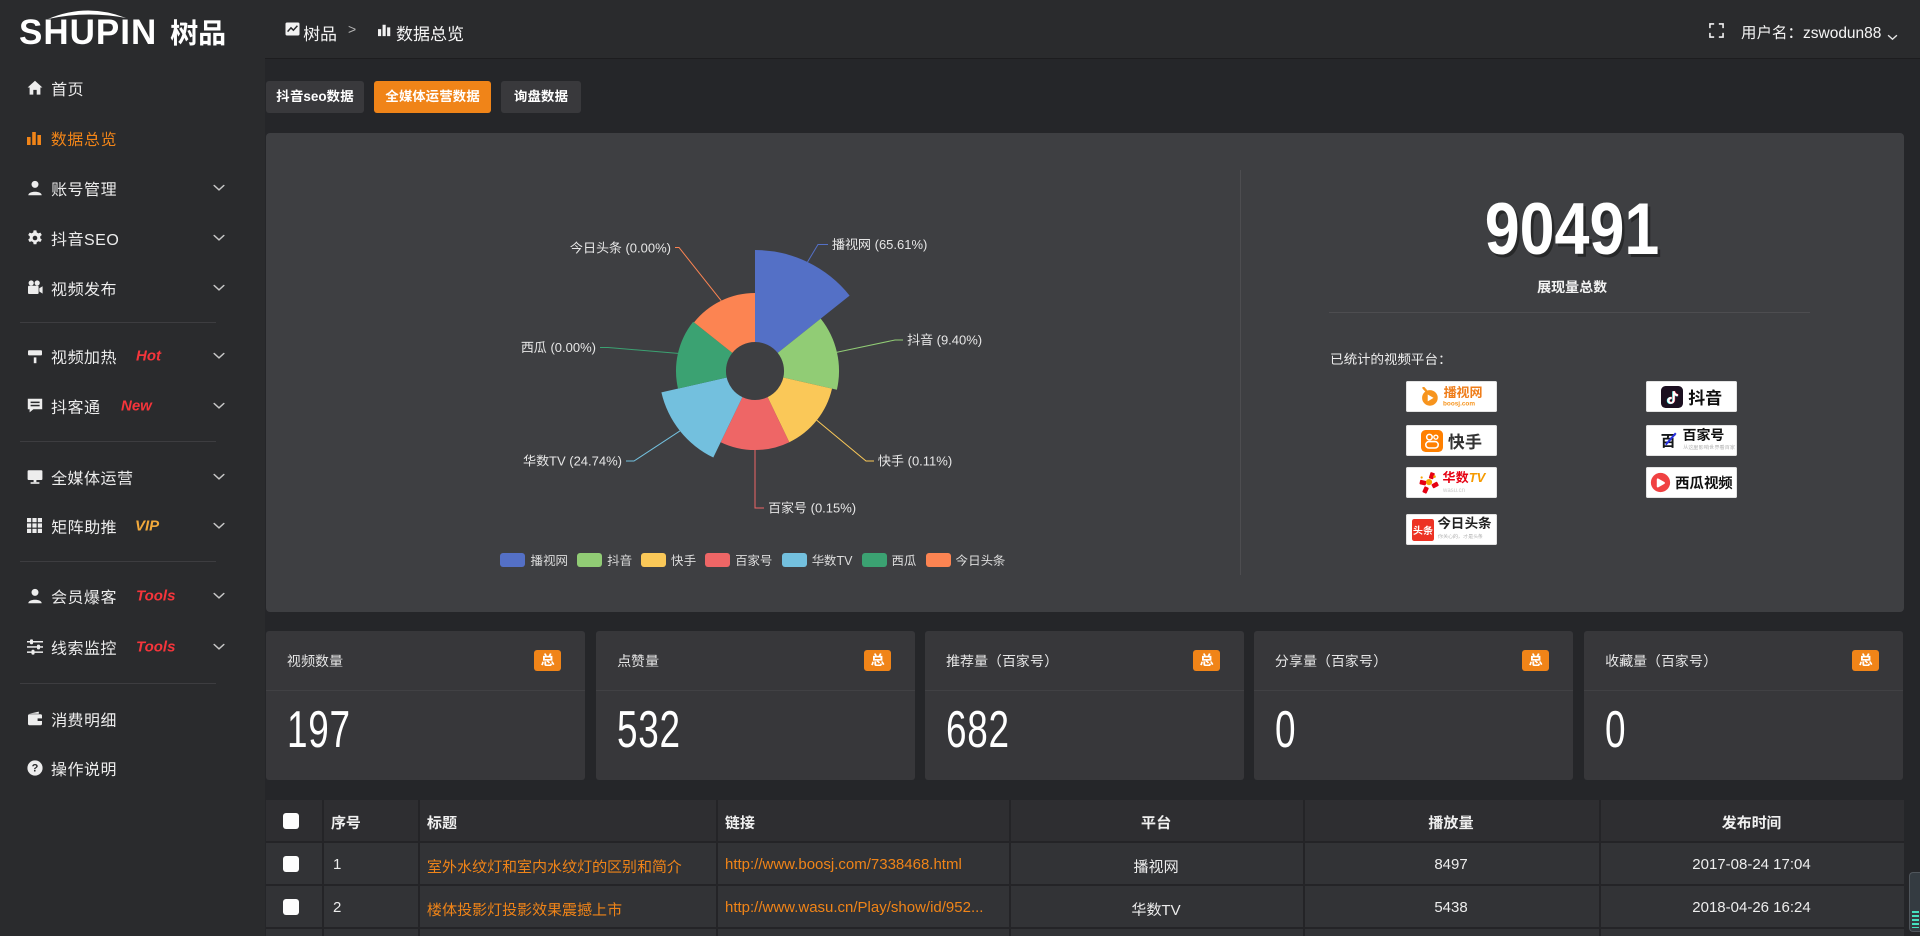 The height and width of the screenshot is (936, 1920). What do you see at coordinates (1422, 529) in the screenshot?
I see `svg-text: 头条` at bounding box center [1422, 529].